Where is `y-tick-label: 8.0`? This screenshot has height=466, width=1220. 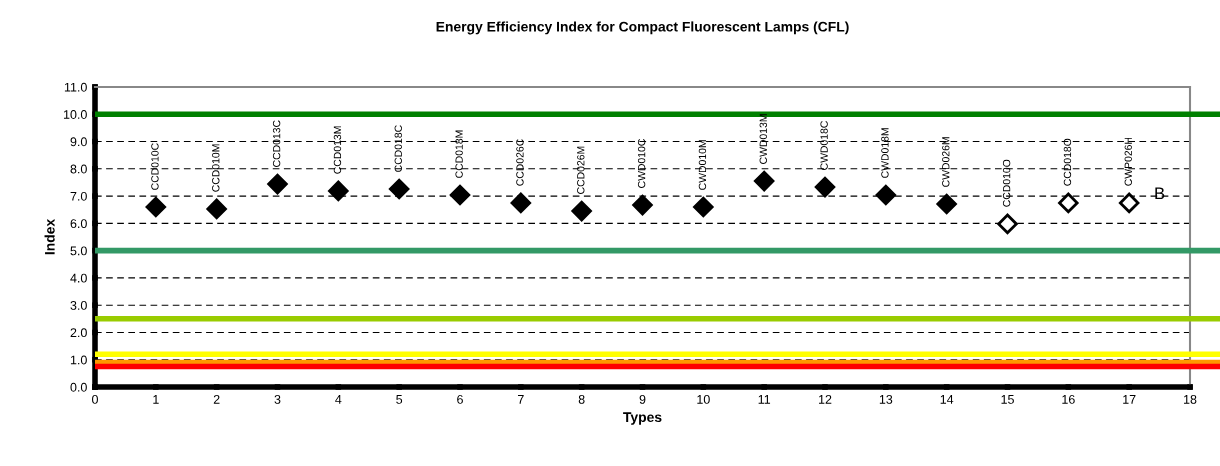
y-tick-label: 8.0 is located at coordinates (78, 169).